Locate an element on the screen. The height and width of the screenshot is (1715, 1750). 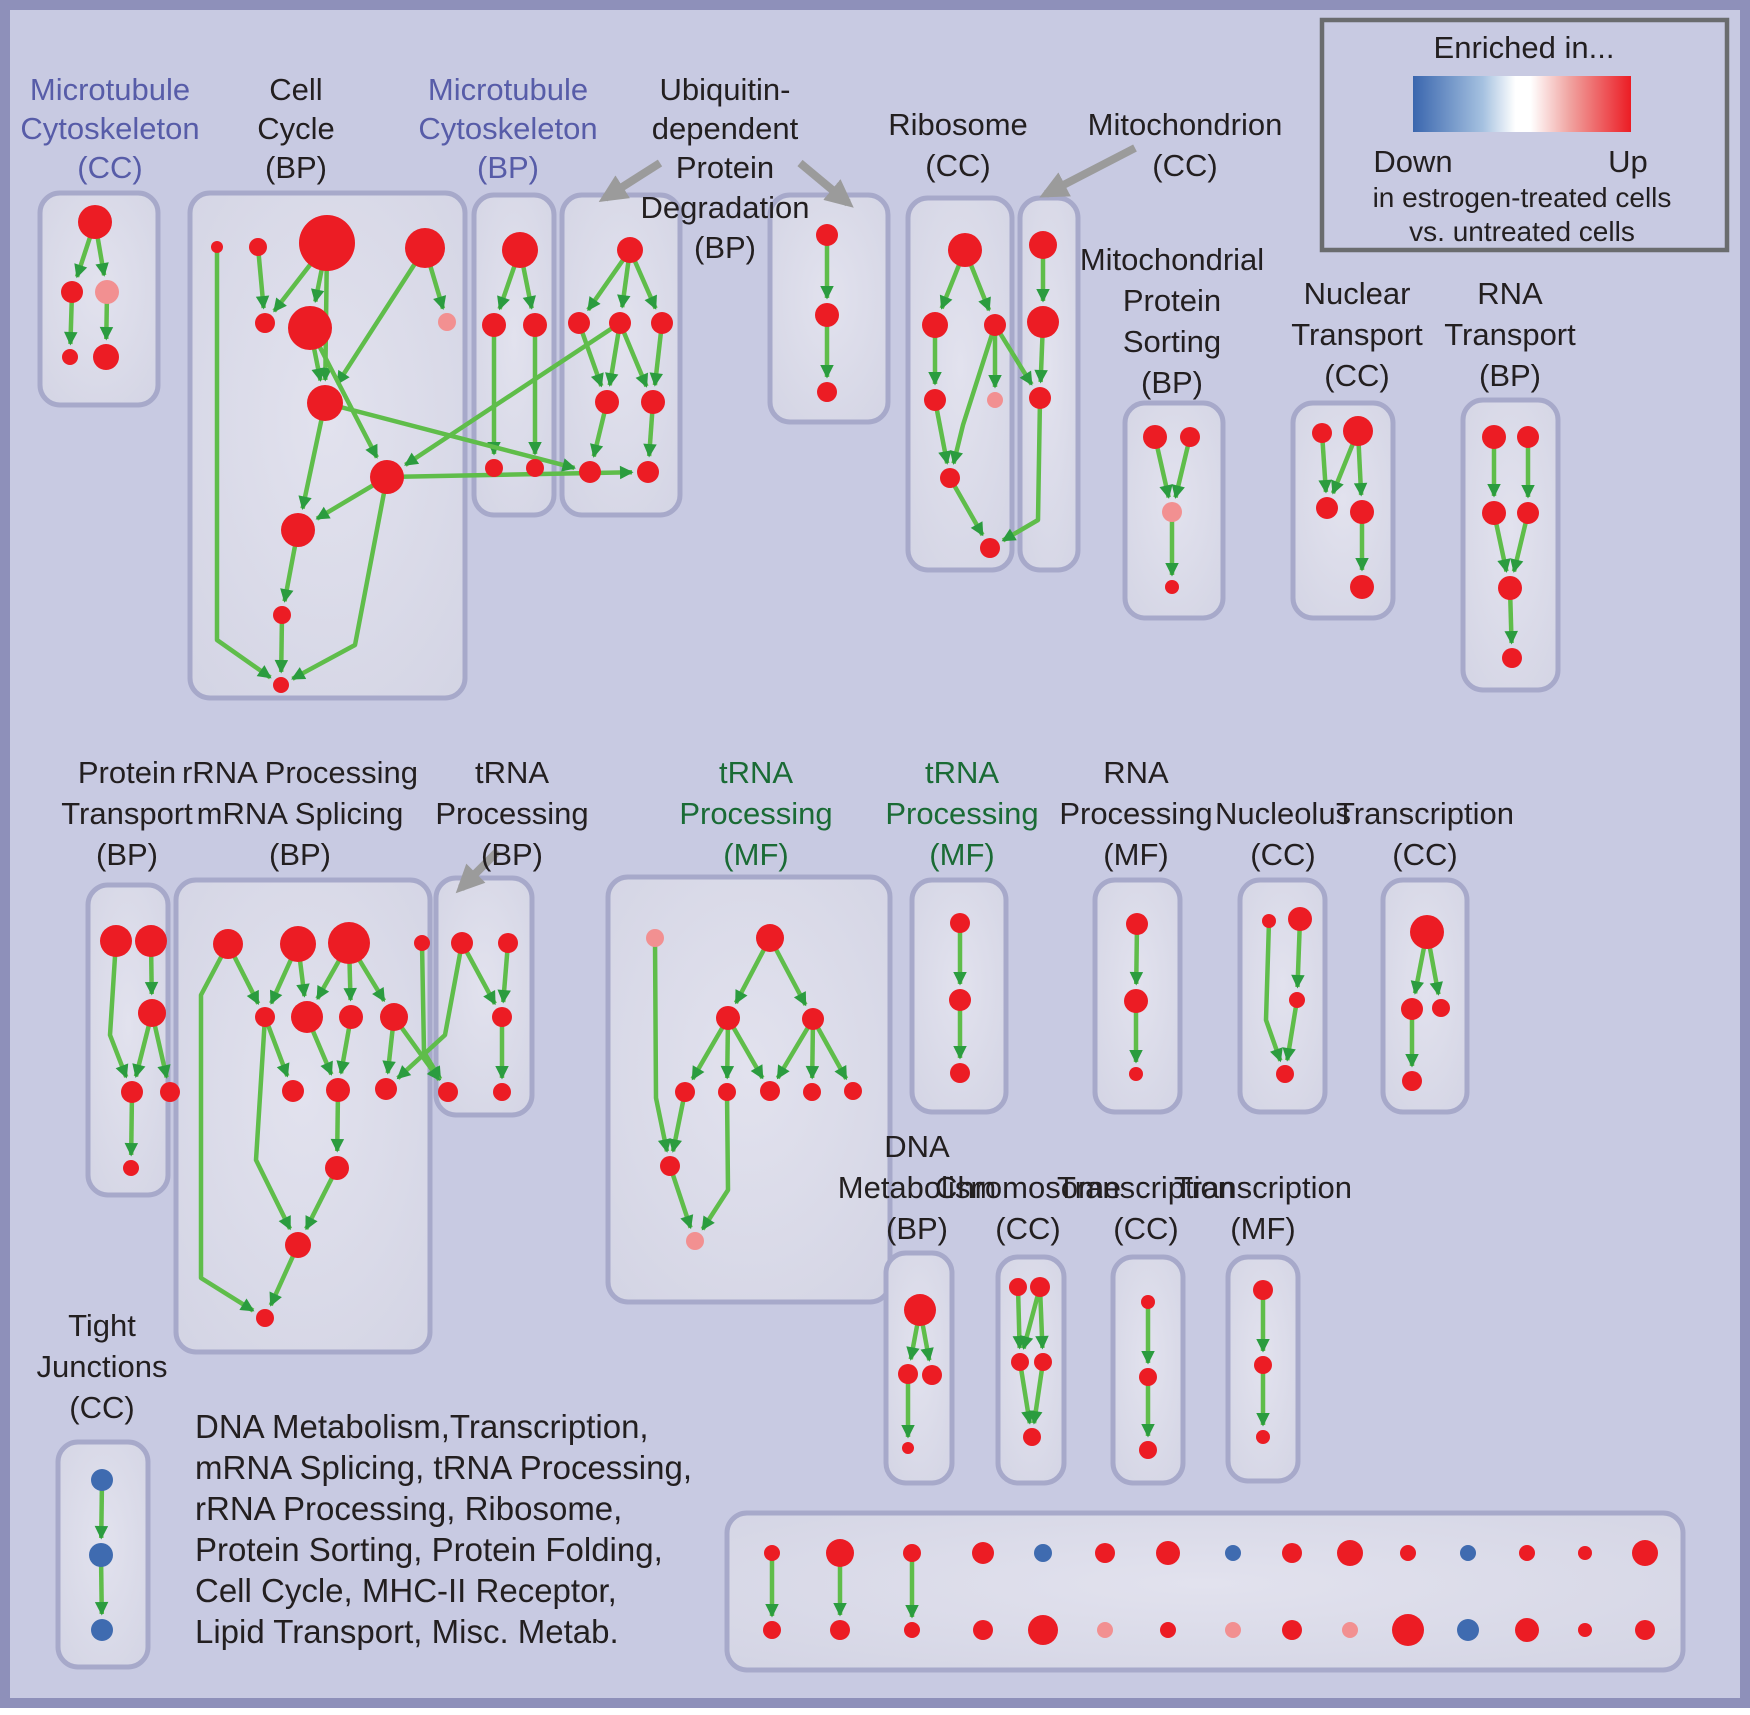
cluster-label-rnaproc: (MF) is located at coordinates (1135, 854).